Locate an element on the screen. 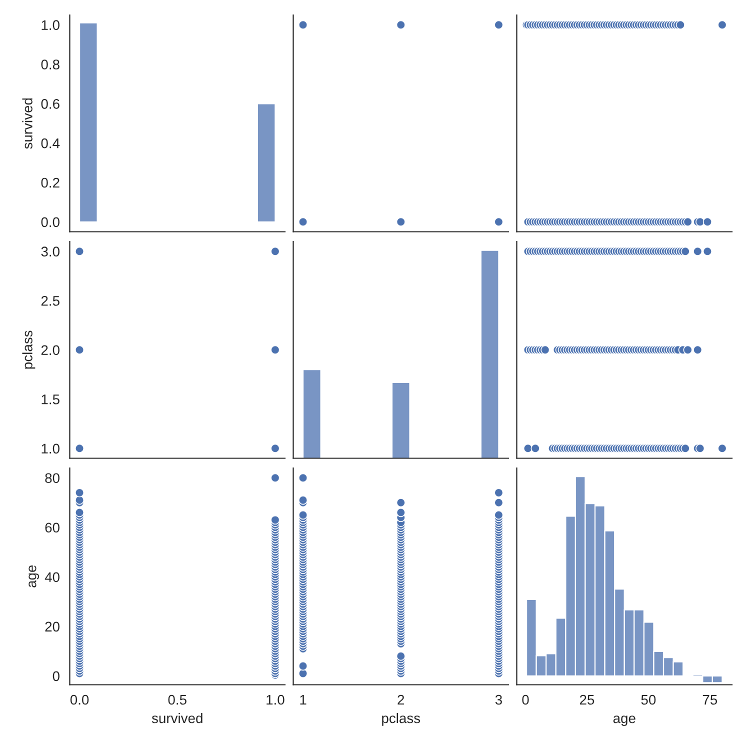 This screenshot has height=750, width=750. y-axis-title: age is located at coordinates (34, 576).